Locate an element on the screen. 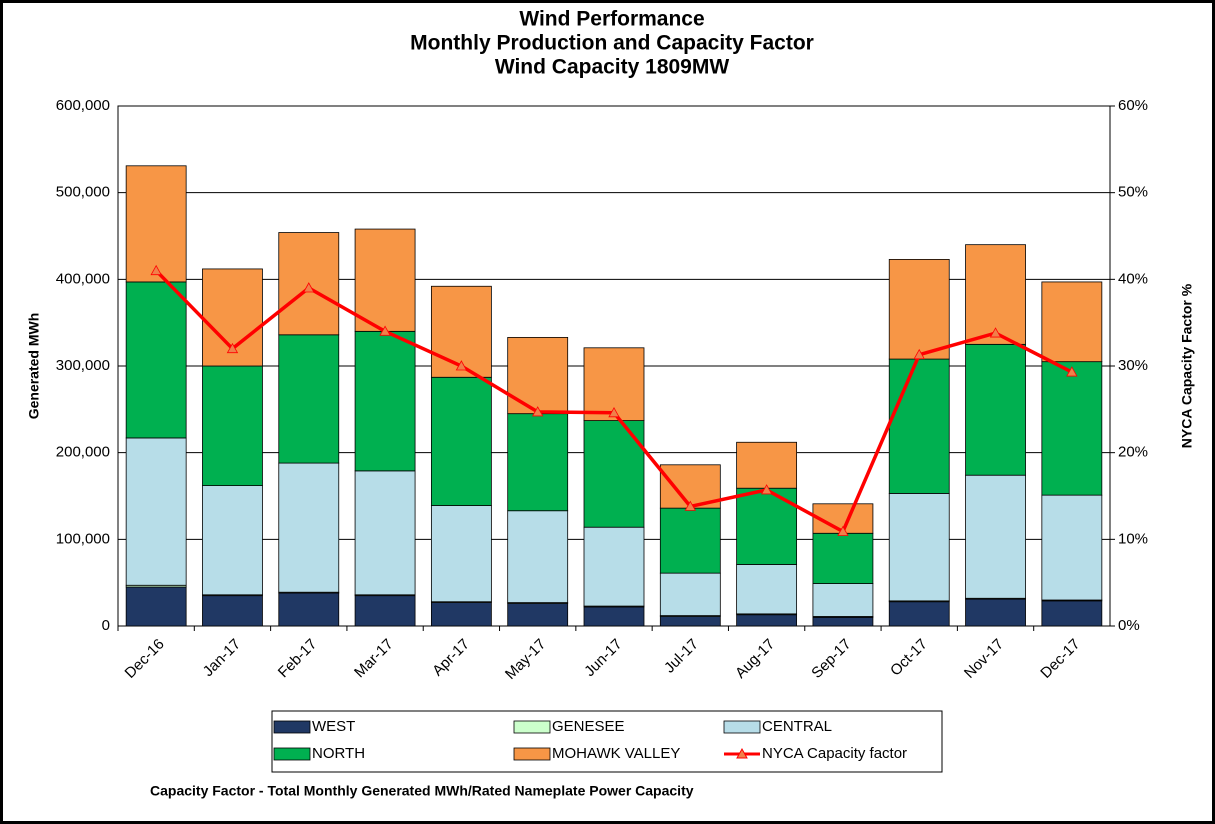 This screenshot has width=1215, height=824. y2-axis-label: NYCA Capacity Factor % is located at coordinates (1187, 365).